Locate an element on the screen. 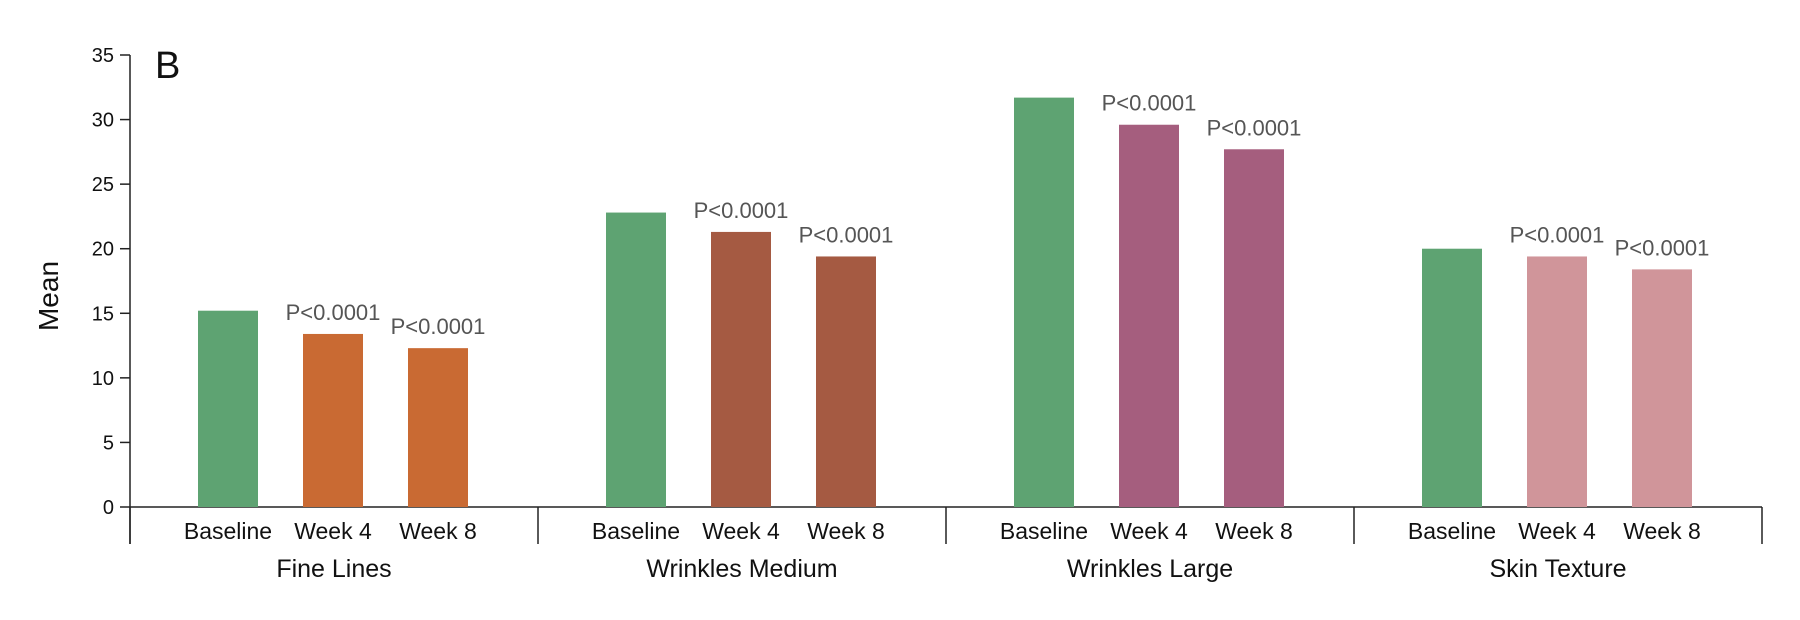 This screenshot has height=620, width=1800. y-tick-label: 25 is located at coordinates (103, 185).